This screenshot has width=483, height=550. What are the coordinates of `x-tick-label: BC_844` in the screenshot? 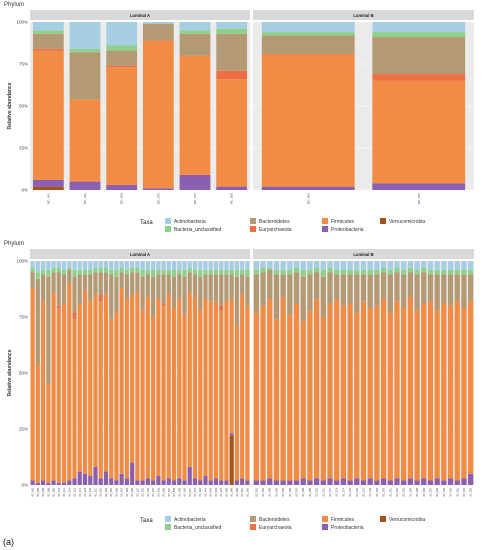 It's located at (205, 491).